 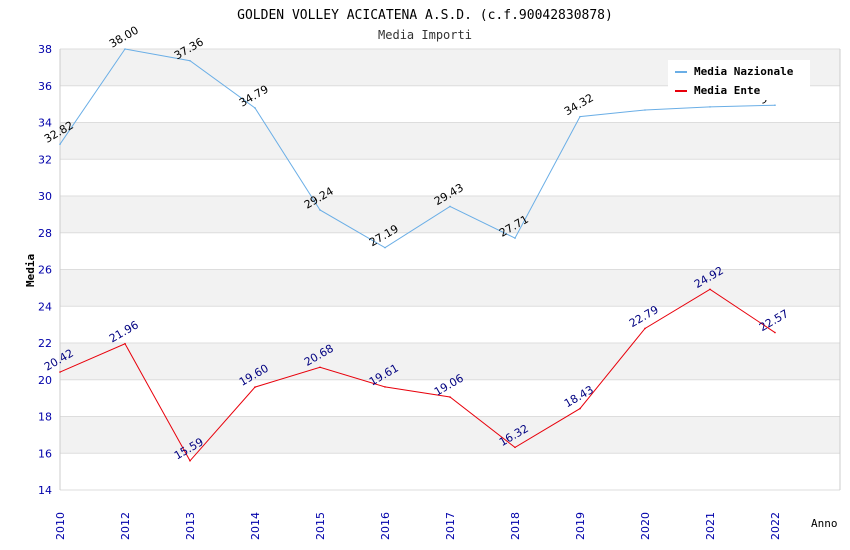 I want to click on x-tick-label: 2019, so click(x=580, y=526).